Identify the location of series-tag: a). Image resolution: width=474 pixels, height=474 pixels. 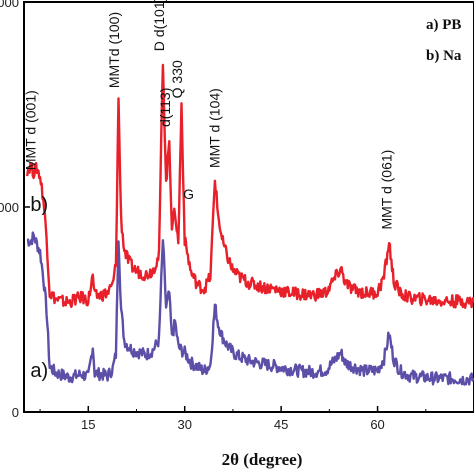
(39, 371).